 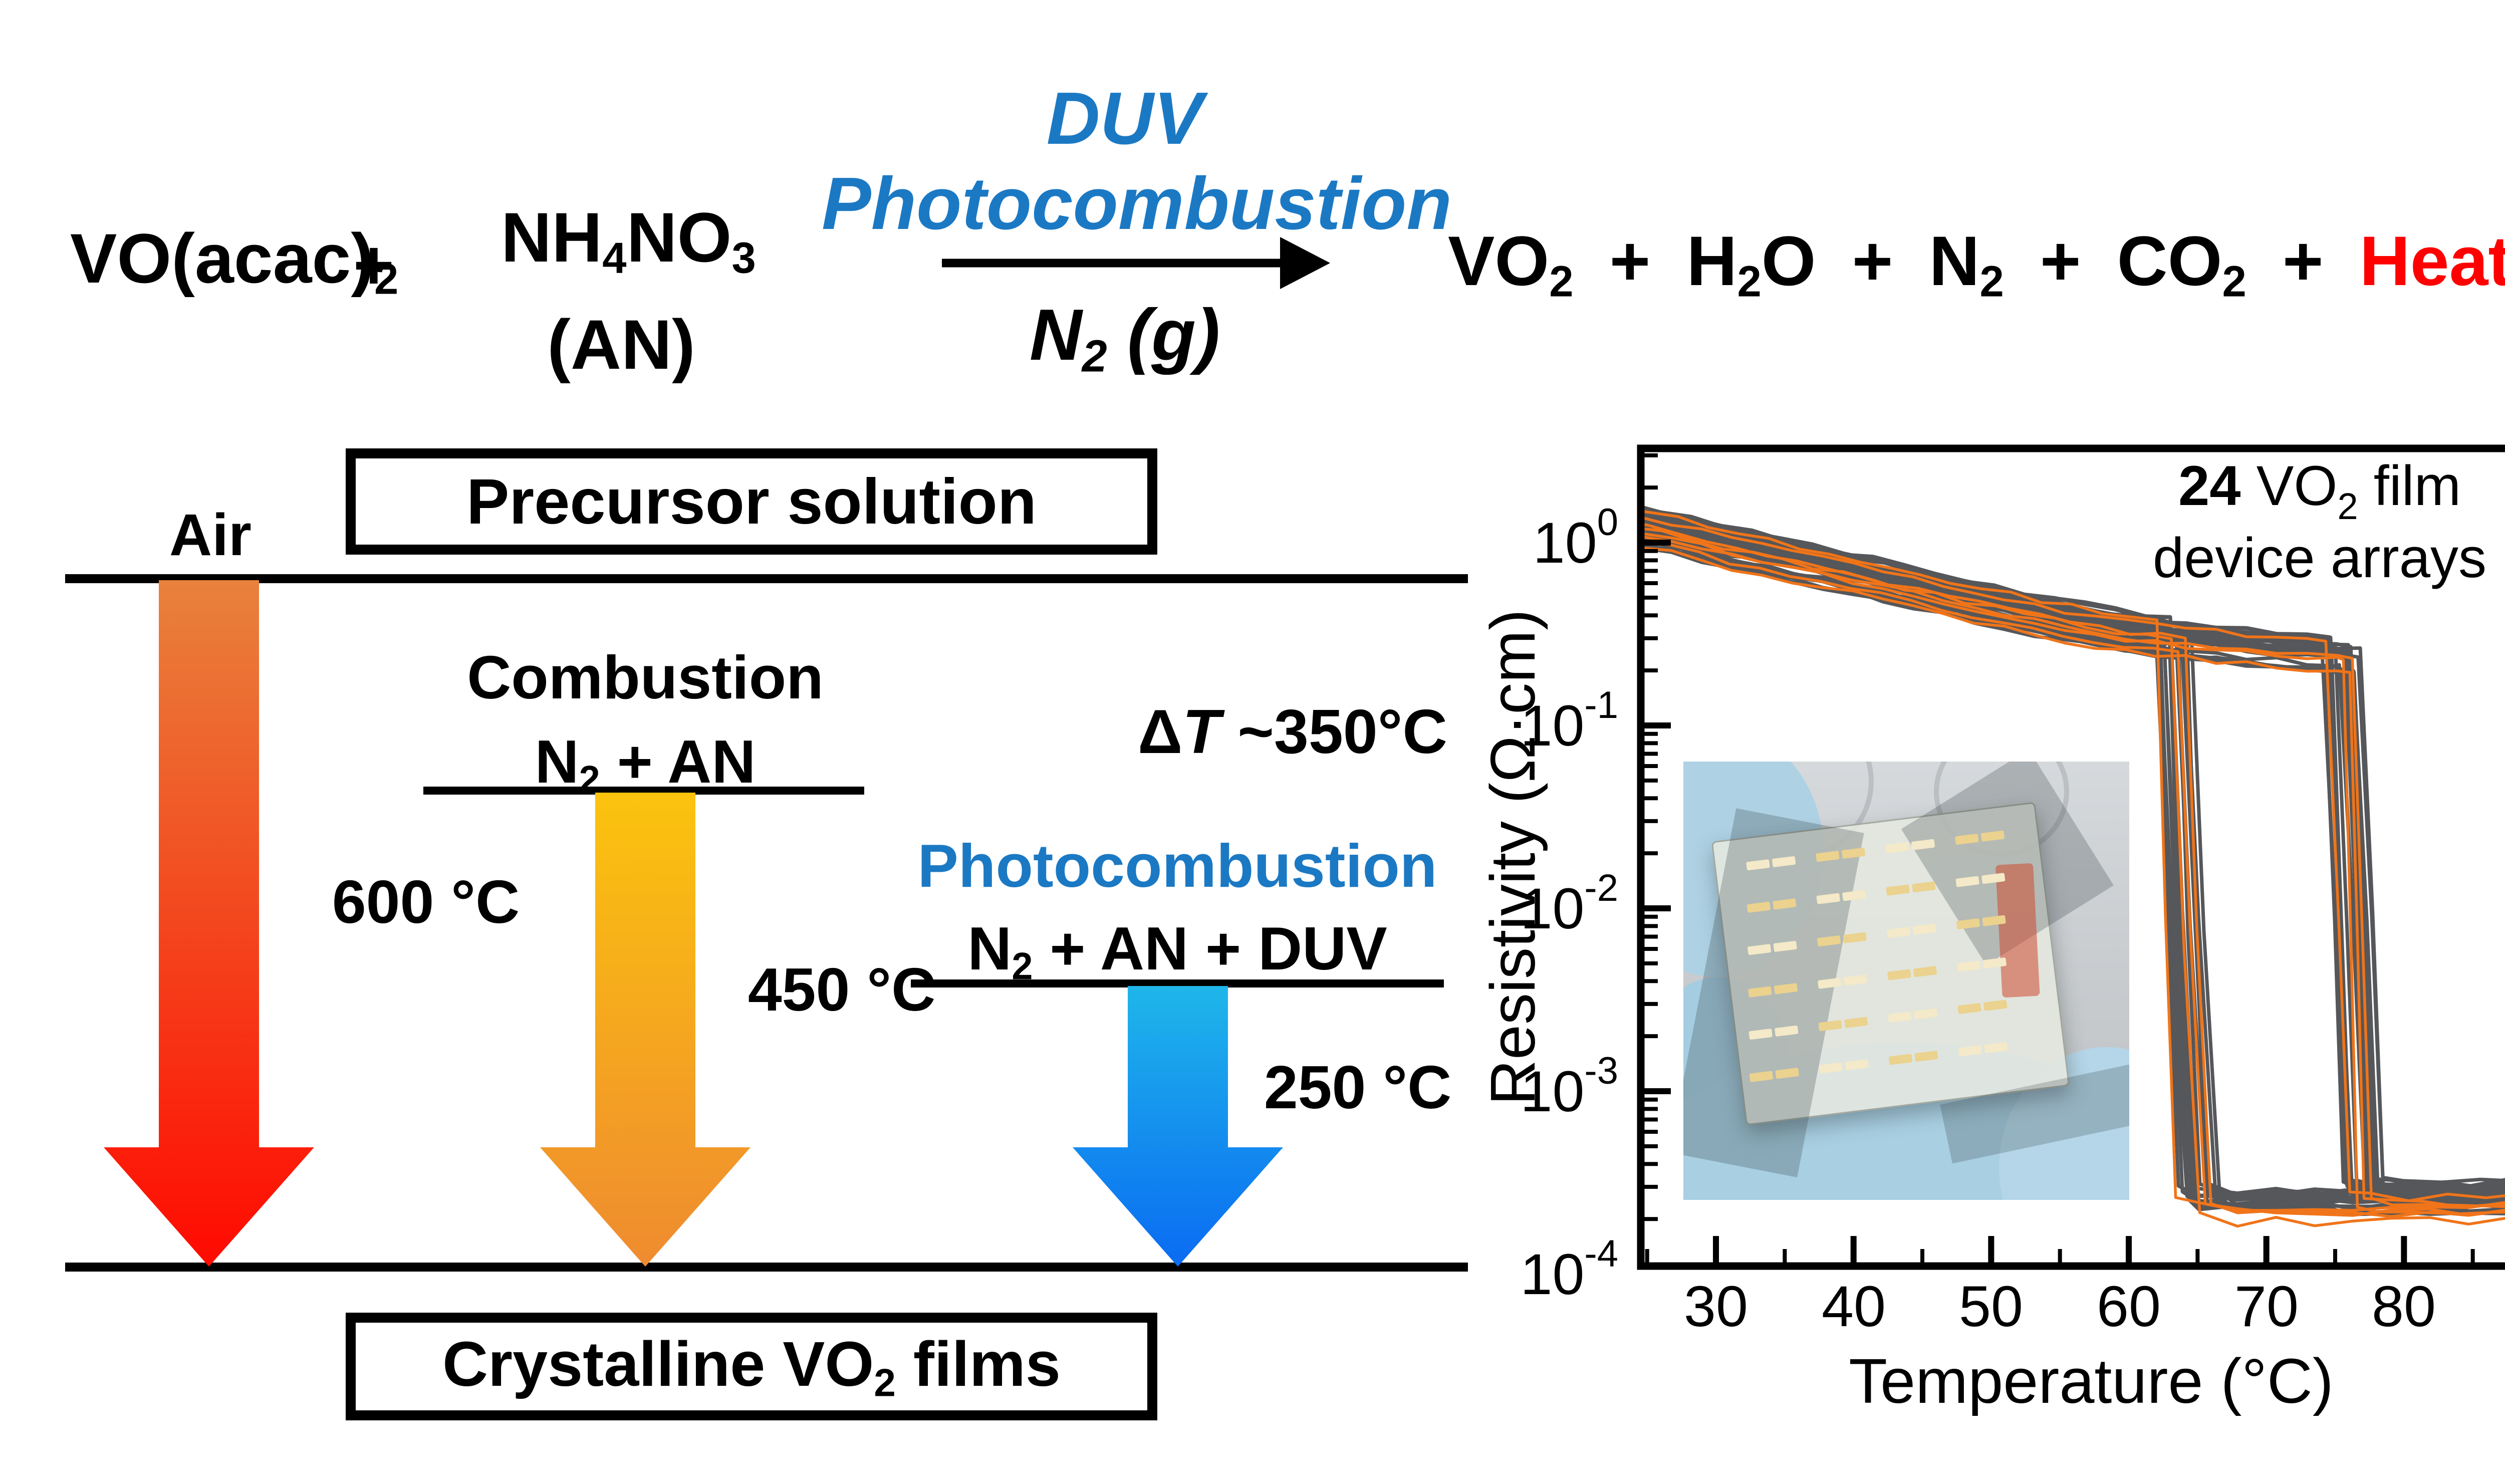 What do you see at coordinates (2319, 491) in the screenshot?
I see `legend-line1: 24 VO2 film` at bounding box center [2319, 491].